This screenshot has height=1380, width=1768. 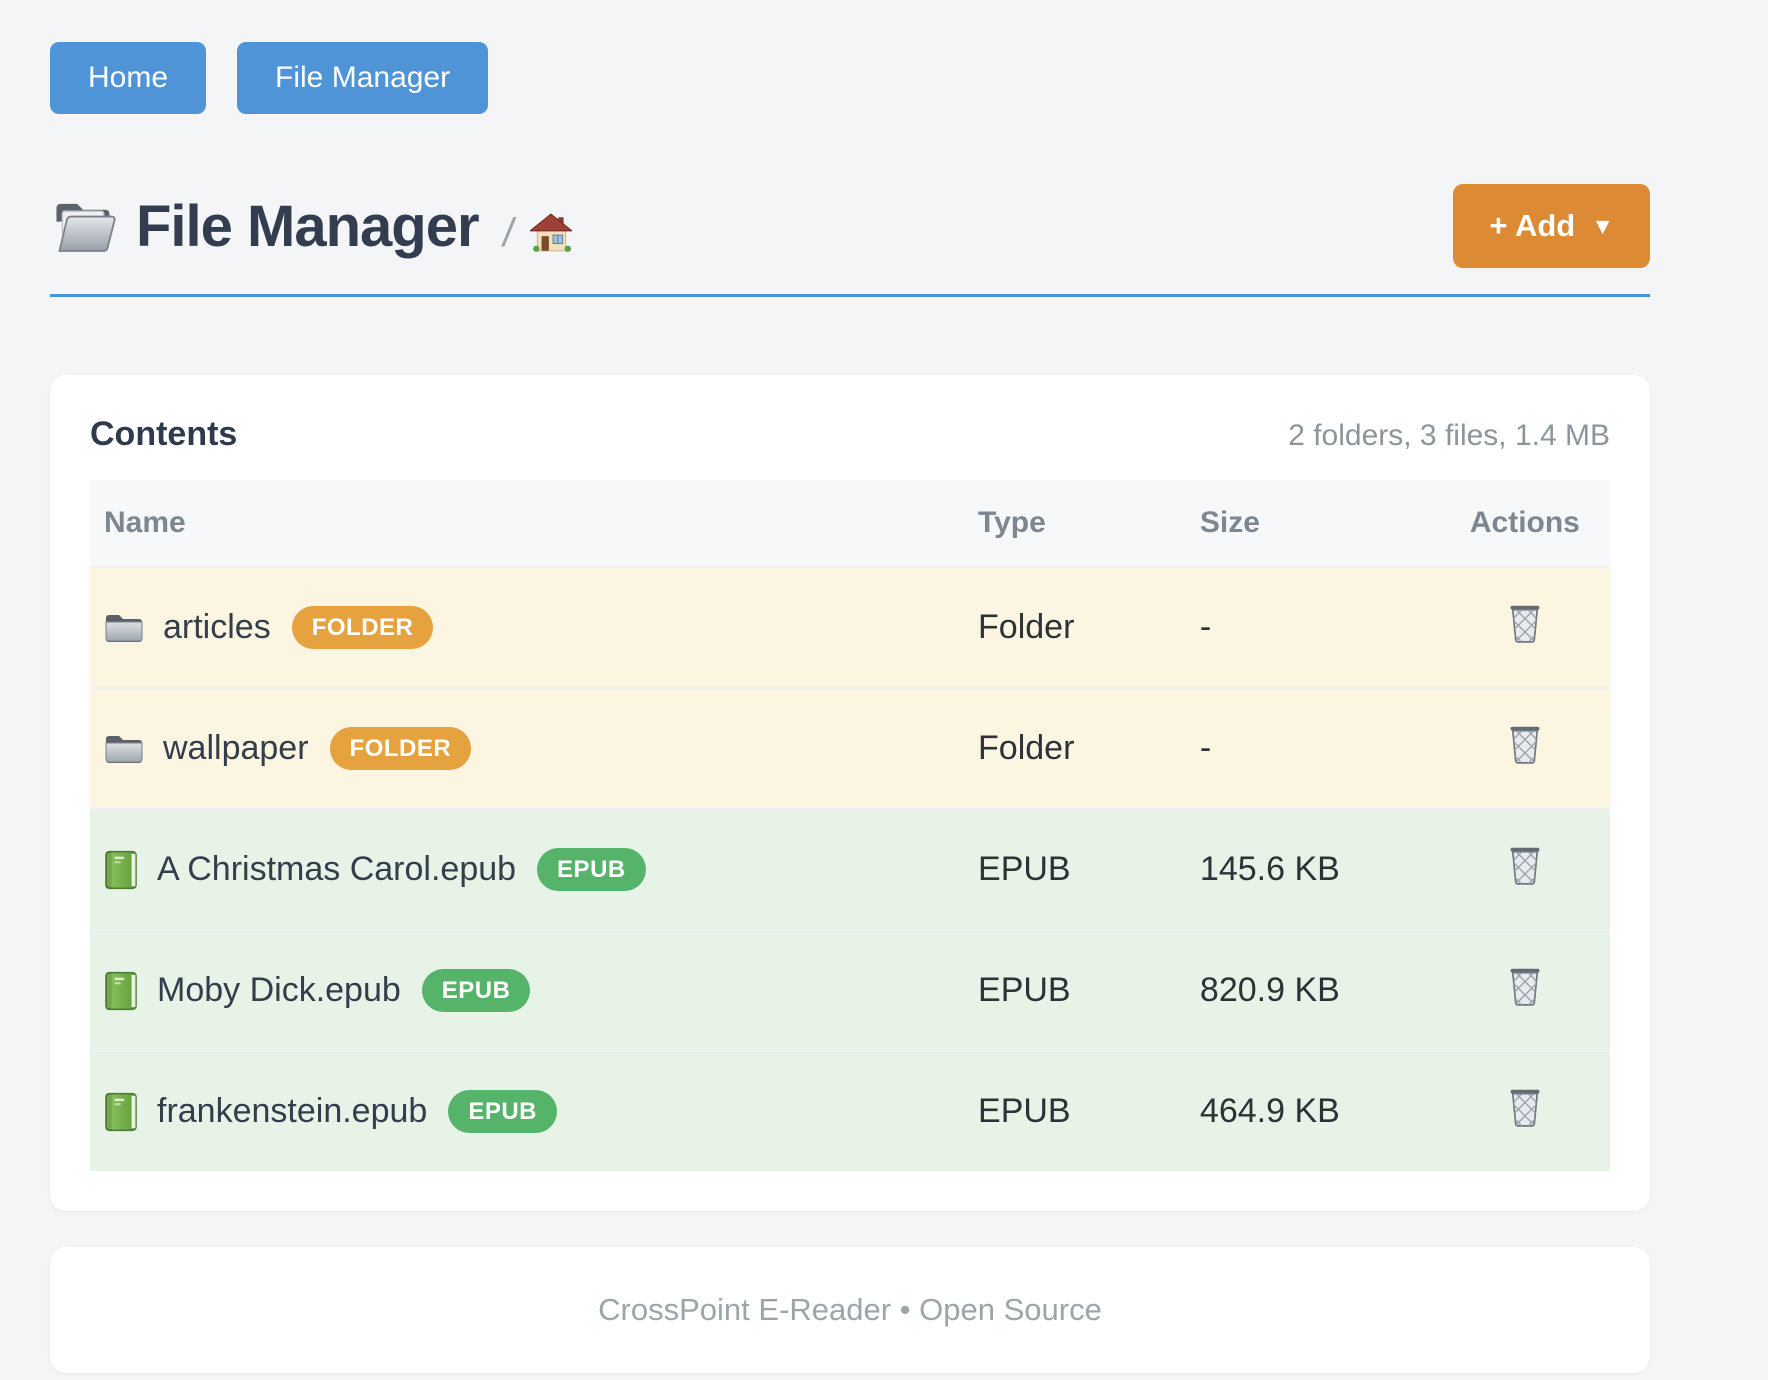 I want to click on table-row: Moby Dick.epub EPUB EPUB 820.9 KB, so click(x=850, y=990).